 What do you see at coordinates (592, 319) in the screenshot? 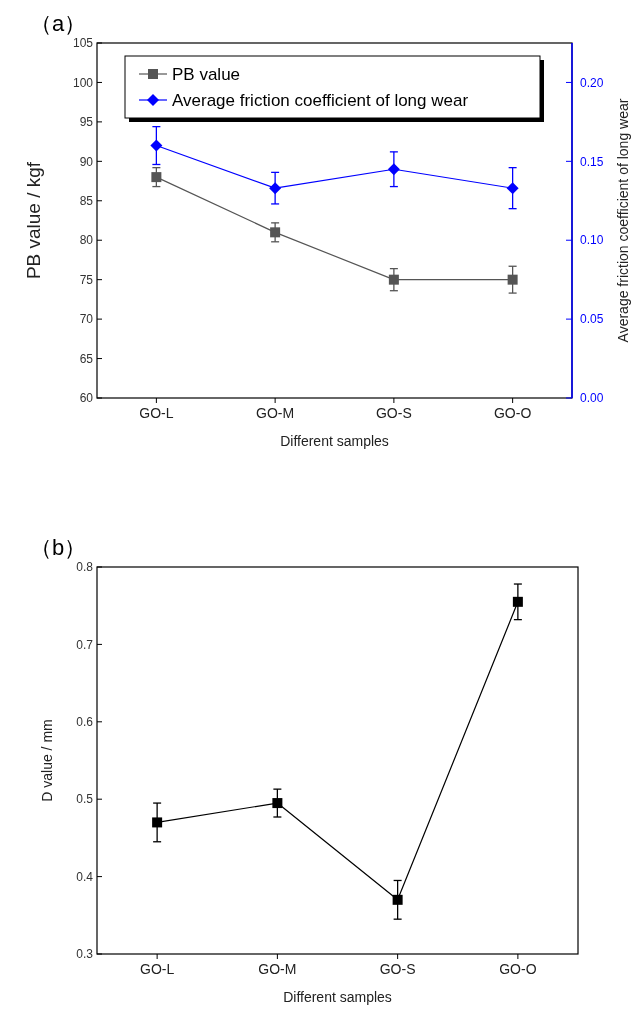
I see `y2-tick-label: 0.05` at bounding box center [592, 319].